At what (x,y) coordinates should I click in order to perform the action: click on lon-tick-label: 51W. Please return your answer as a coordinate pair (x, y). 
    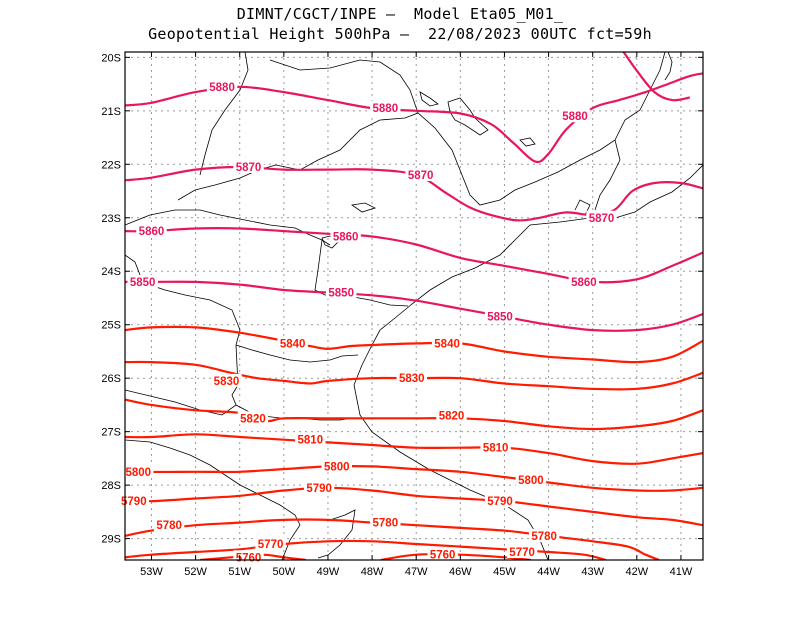
    Looking at the image, I should click on (239, 572).